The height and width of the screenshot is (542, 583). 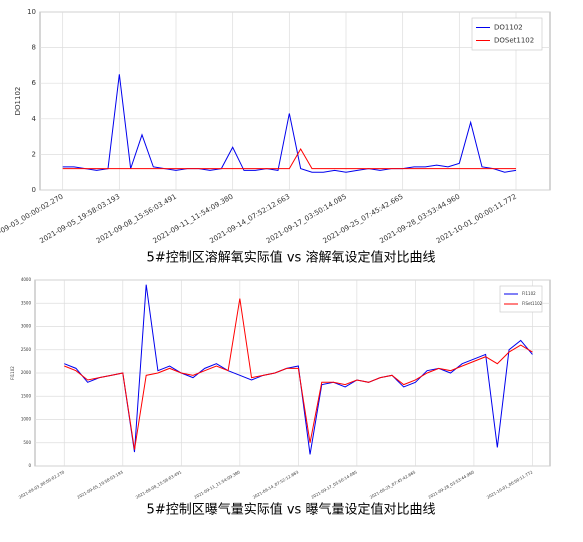 I want to click on caption: 5#控制区溶解氧实际值 vs 溶解氧设定值对比曲线, so click(x=291, y=258).